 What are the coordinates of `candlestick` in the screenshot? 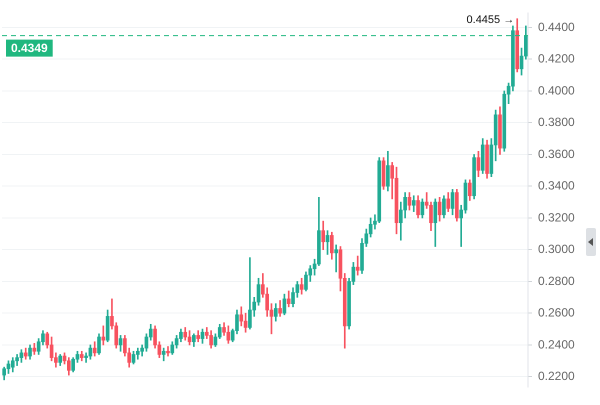 It's located at (168, 351).